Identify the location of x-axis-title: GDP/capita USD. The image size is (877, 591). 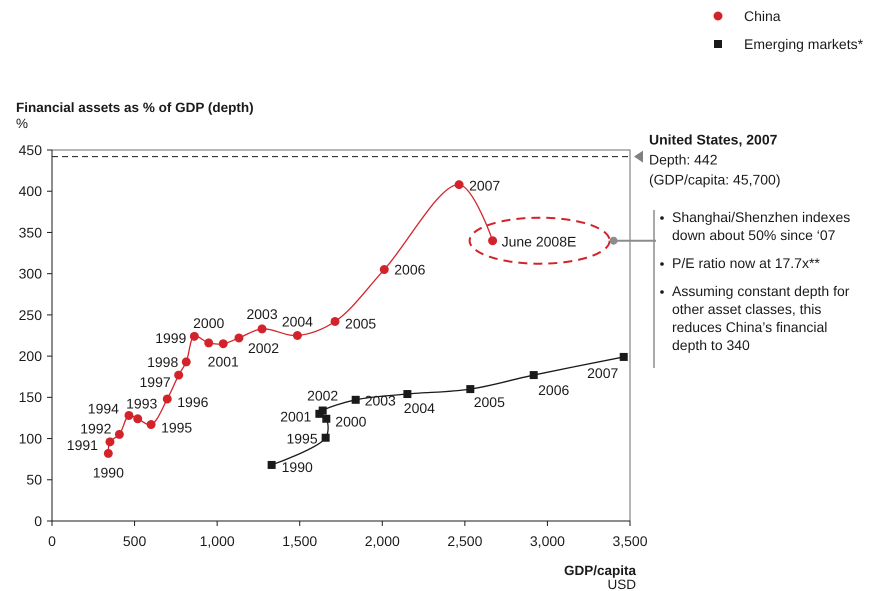
(600, 577).